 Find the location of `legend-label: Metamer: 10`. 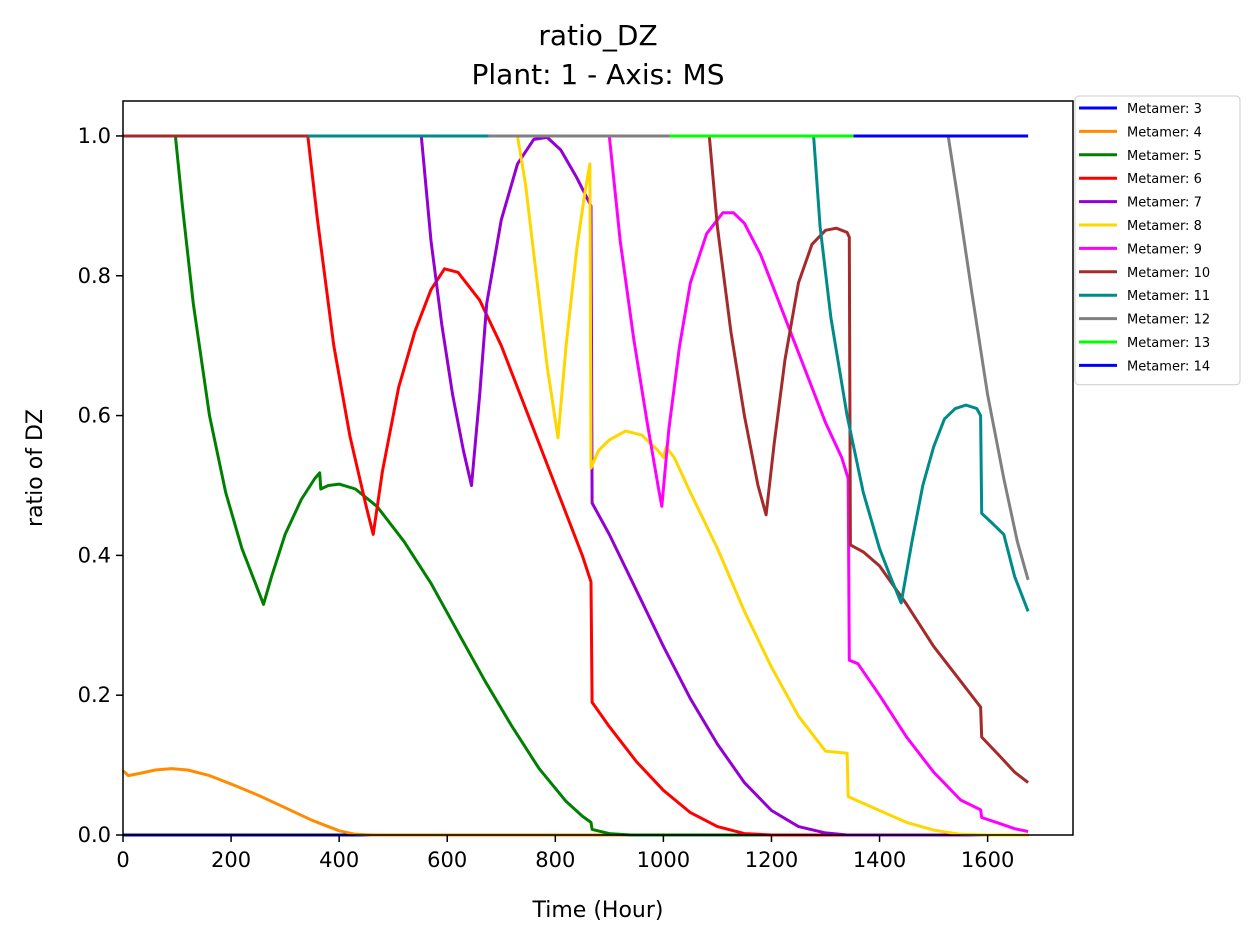

legend-label: Metamer: 10 is located at coordinates (1168, 273).